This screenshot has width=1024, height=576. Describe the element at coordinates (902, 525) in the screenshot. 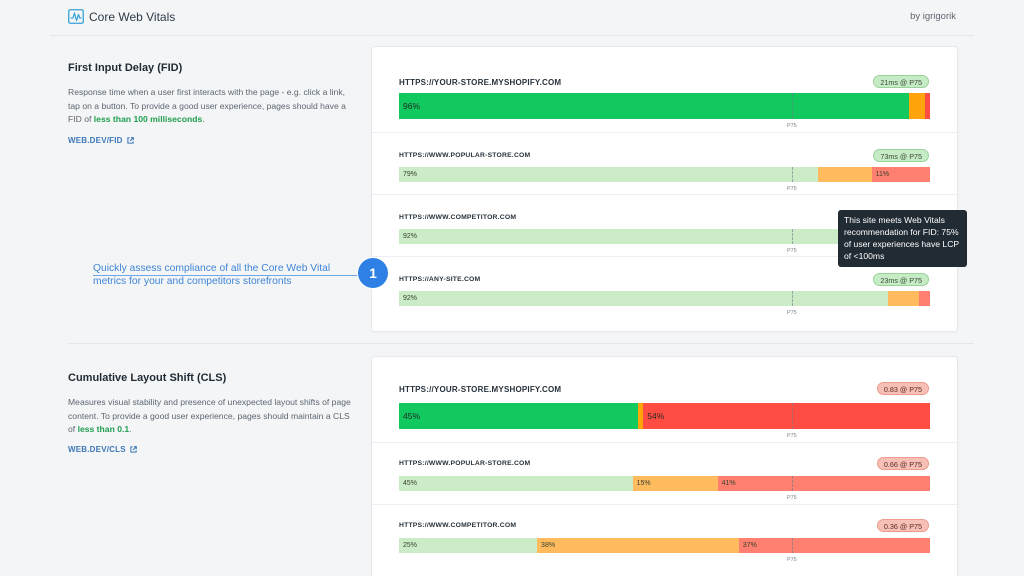

I see `p75-value-badge: 0.36 @ P75` at that location.